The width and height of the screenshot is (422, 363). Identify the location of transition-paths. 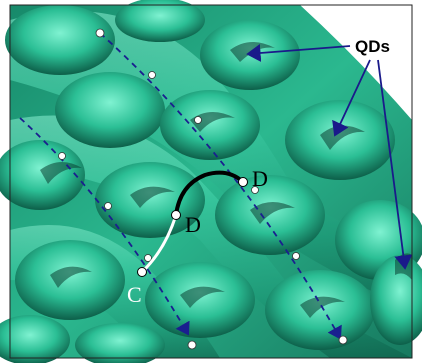
(192, 222).